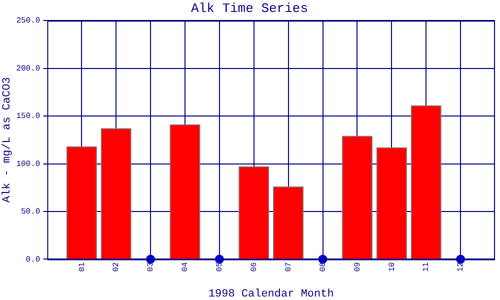  What do you see at coordinates (289, 267) in the screenshot?
I see `x-tick-label: 07` at bounding box center [289, 267].